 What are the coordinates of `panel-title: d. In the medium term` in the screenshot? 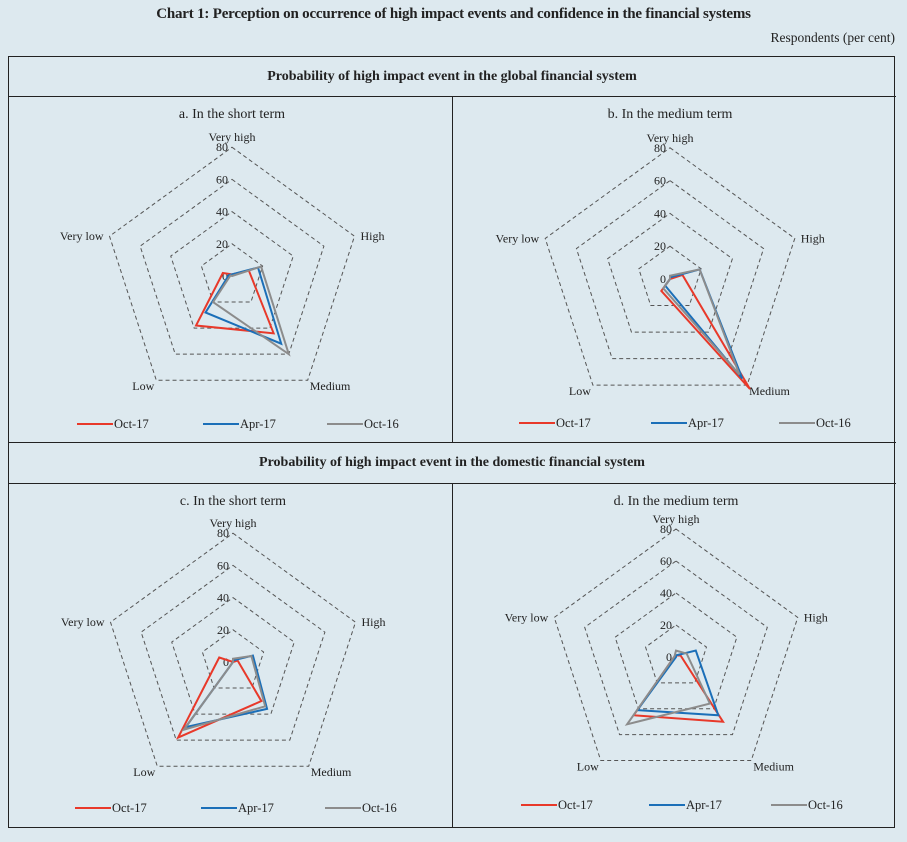 It's located at (676, 501).